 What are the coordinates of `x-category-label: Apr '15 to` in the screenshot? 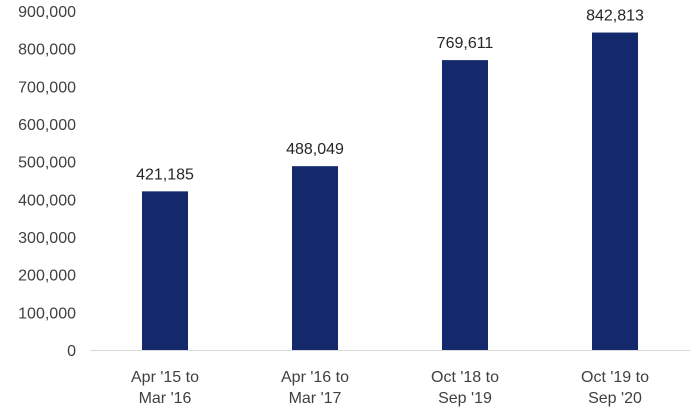 It's located at (165, 377).